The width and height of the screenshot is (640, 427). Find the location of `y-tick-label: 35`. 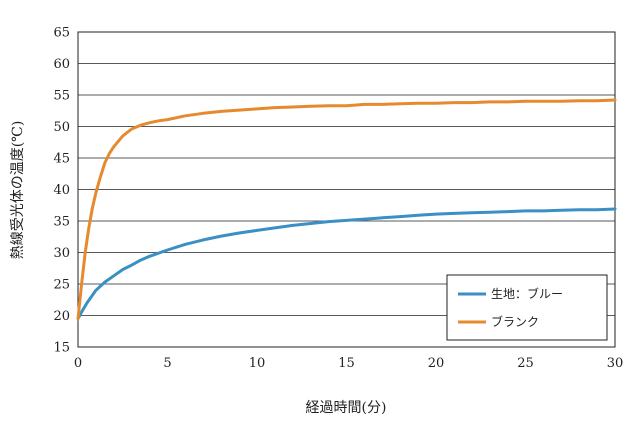

y-tick-label: 35 is located at coordinates (61, 222).